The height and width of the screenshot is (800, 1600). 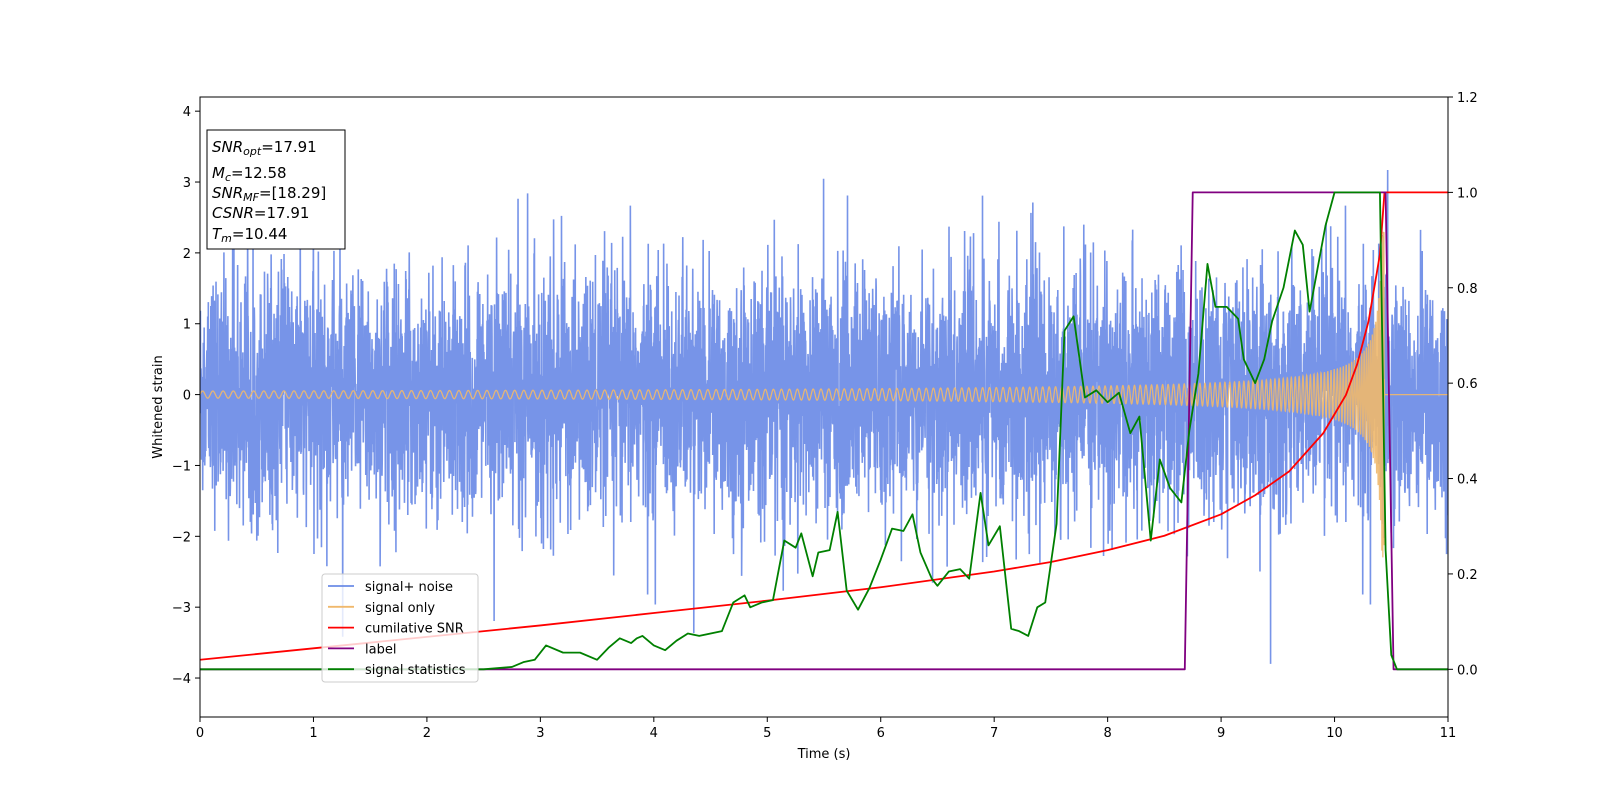 What do you see at coordinates (994, 733) in the screenshot?
I see `x-tick-label: 7` at bounding box center [994, 733].